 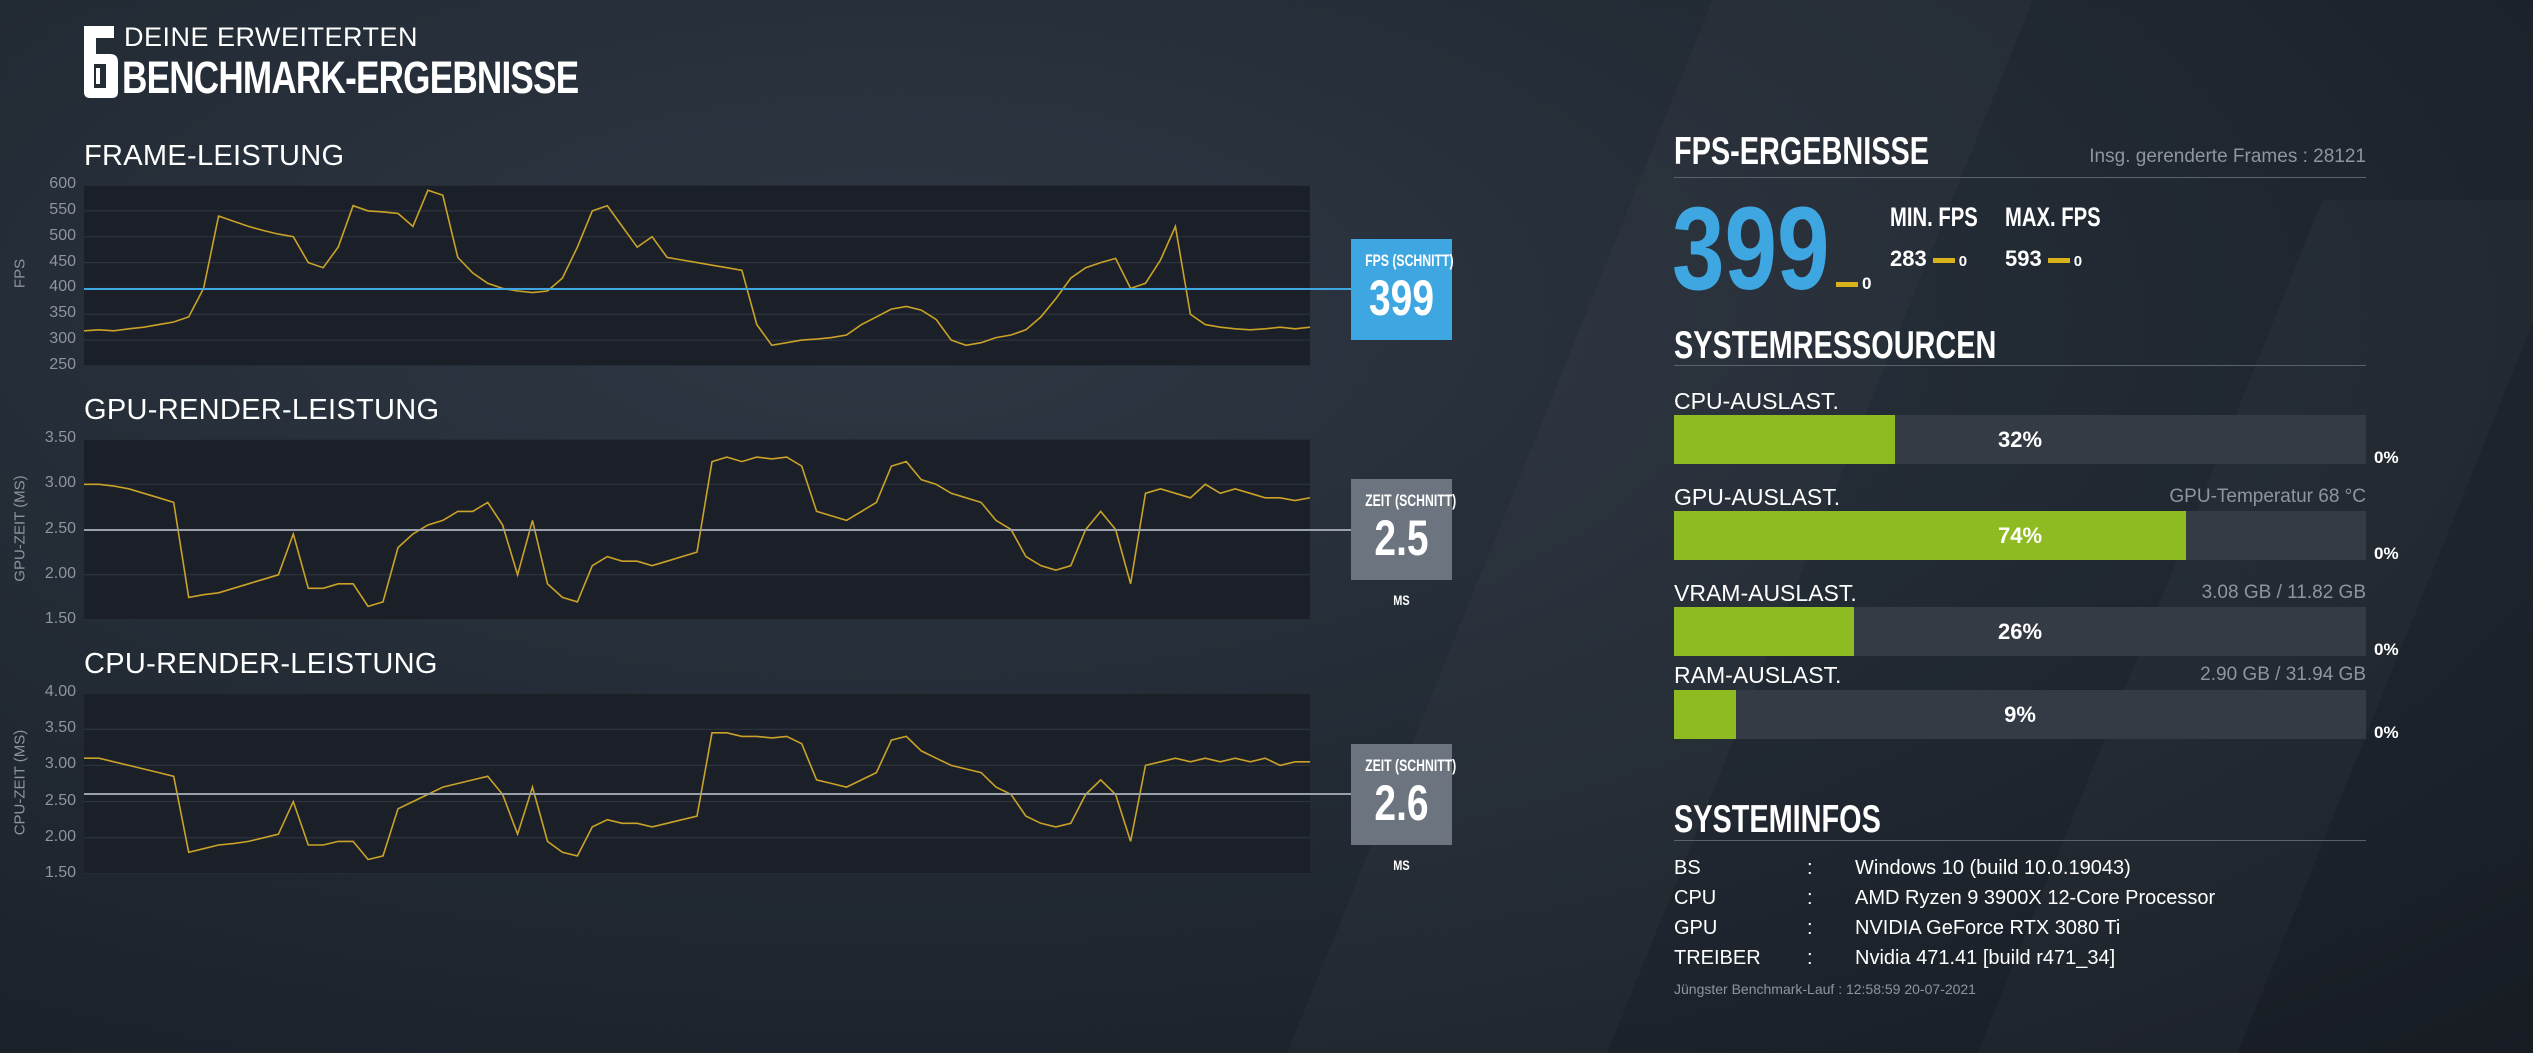 What do you see at coordinates (2267, 496) in the screenshot?
I see `gpu-temperature-info: GPU-Temperatur 68 °C` at bounding box center [2267, 496].